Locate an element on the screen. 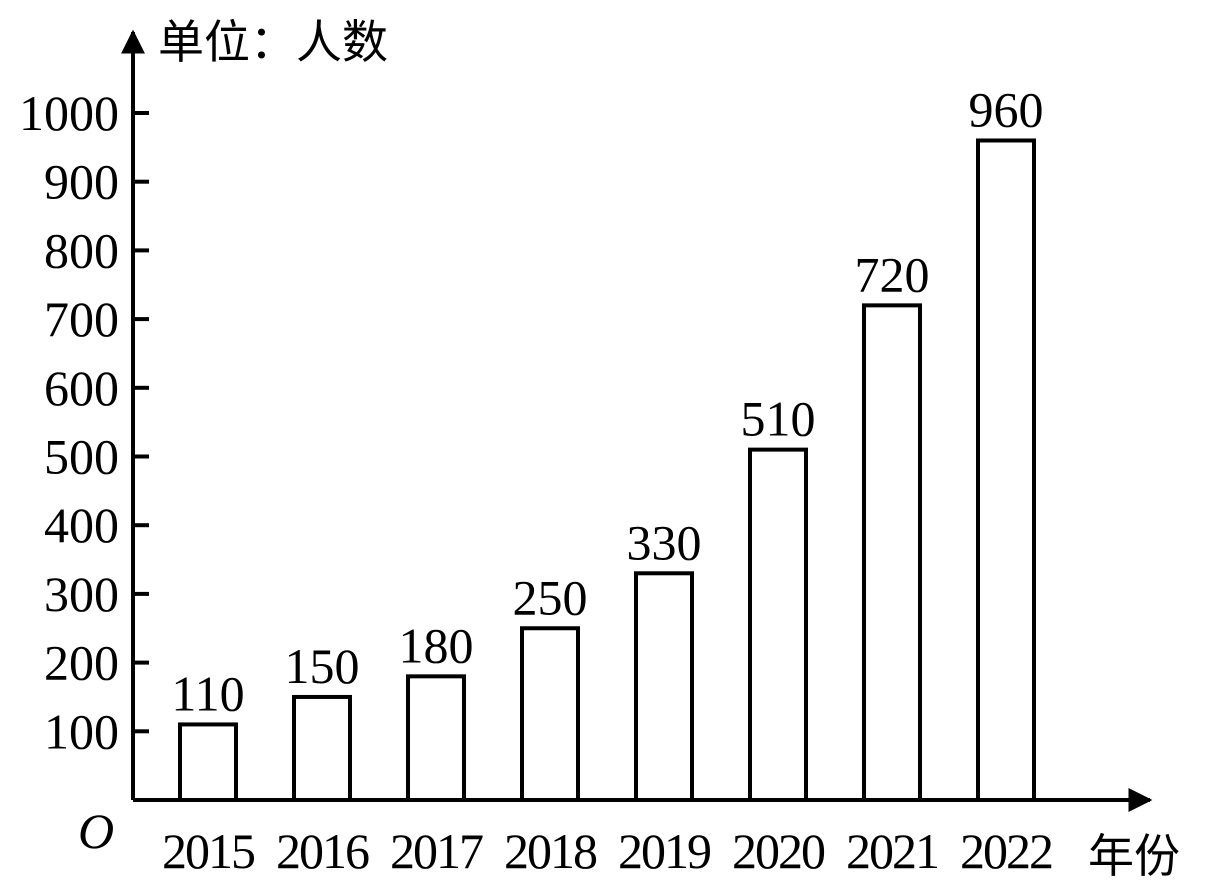 The height and width of the screenshot is (886, 1214). y-tick-label: 700 is located at coordinates (81, 319).